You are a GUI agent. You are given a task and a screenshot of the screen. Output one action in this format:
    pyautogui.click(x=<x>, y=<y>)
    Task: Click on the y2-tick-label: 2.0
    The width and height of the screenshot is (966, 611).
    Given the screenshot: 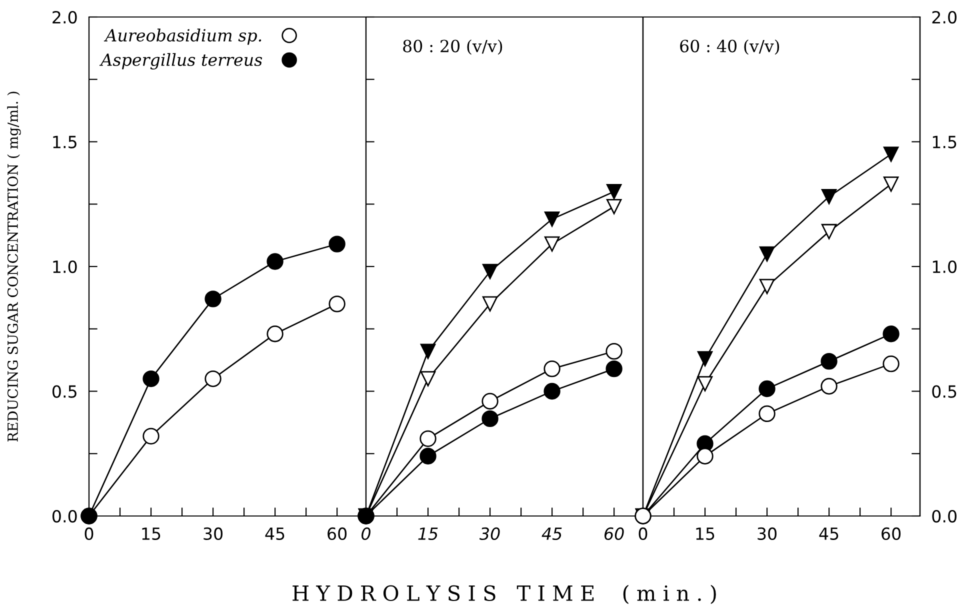 What is the action you would take?
    pyautogui.click(x=944, y=17)
    